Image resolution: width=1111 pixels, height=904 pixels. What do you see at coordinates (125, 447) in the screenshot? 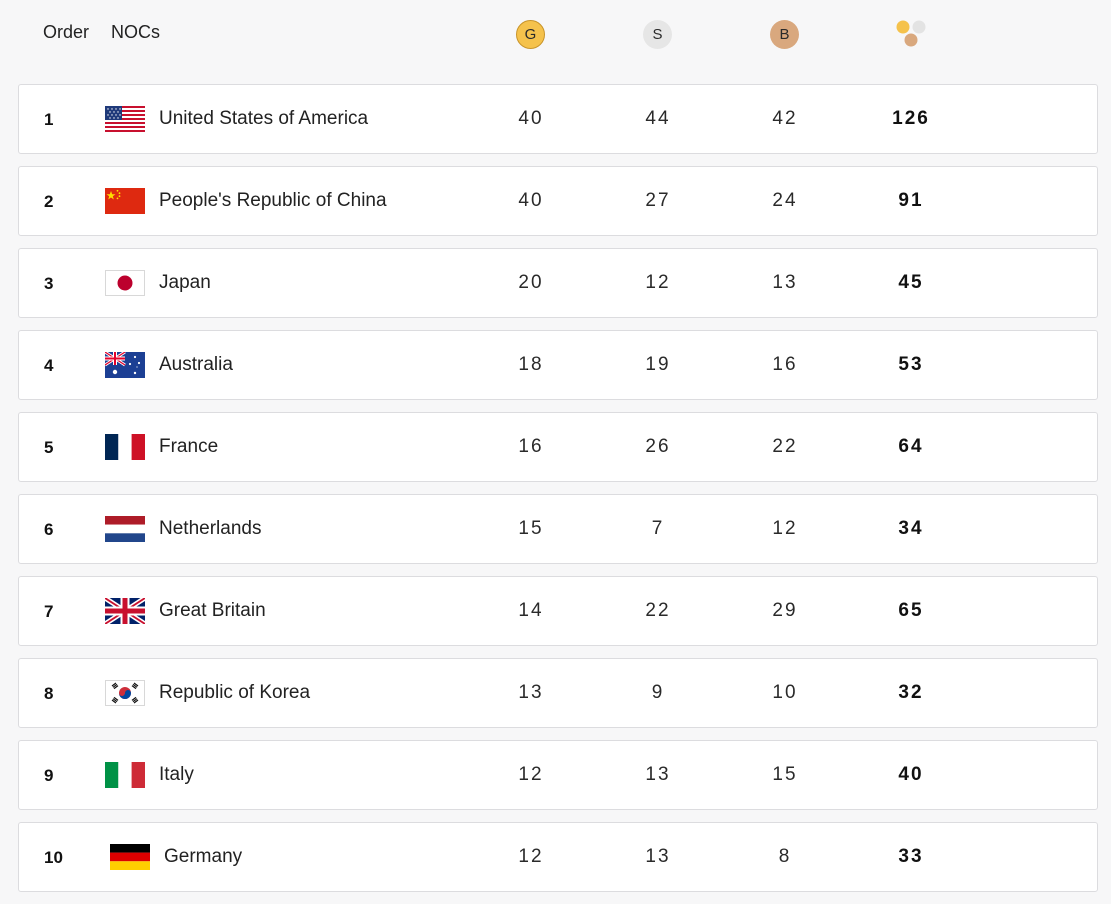
I see `france-flag-icon` at bounding box center [125, 447].